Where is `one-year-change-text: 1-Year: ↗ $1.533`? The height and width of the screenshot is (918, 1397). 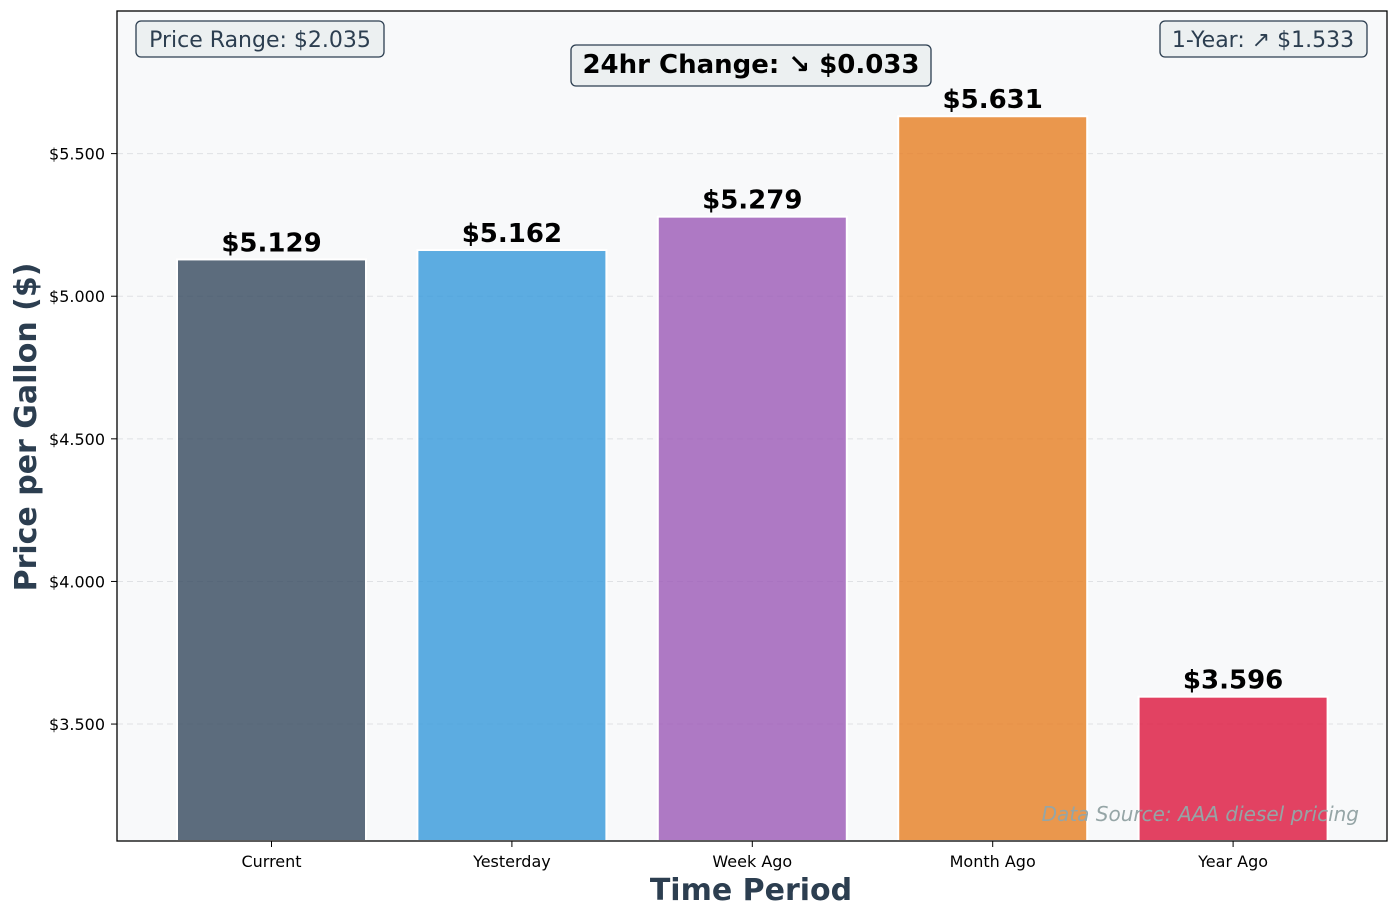 one-year-change-text: 1-Year: ↗ $1.533 is located at coordinates (1263, 40).